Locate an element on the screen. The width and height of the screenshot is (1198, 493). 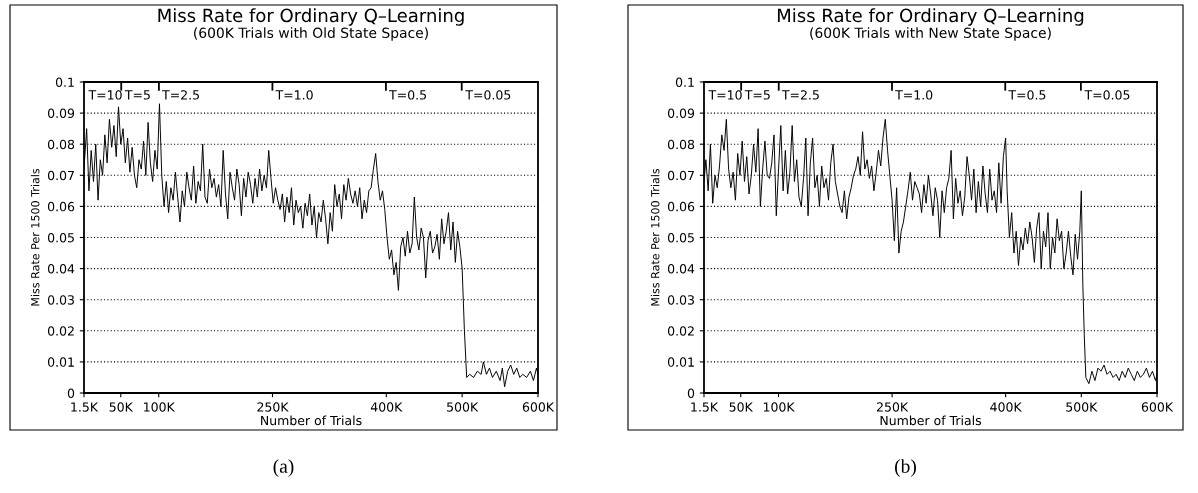
text: (a) is located at coordinates (283, 468).